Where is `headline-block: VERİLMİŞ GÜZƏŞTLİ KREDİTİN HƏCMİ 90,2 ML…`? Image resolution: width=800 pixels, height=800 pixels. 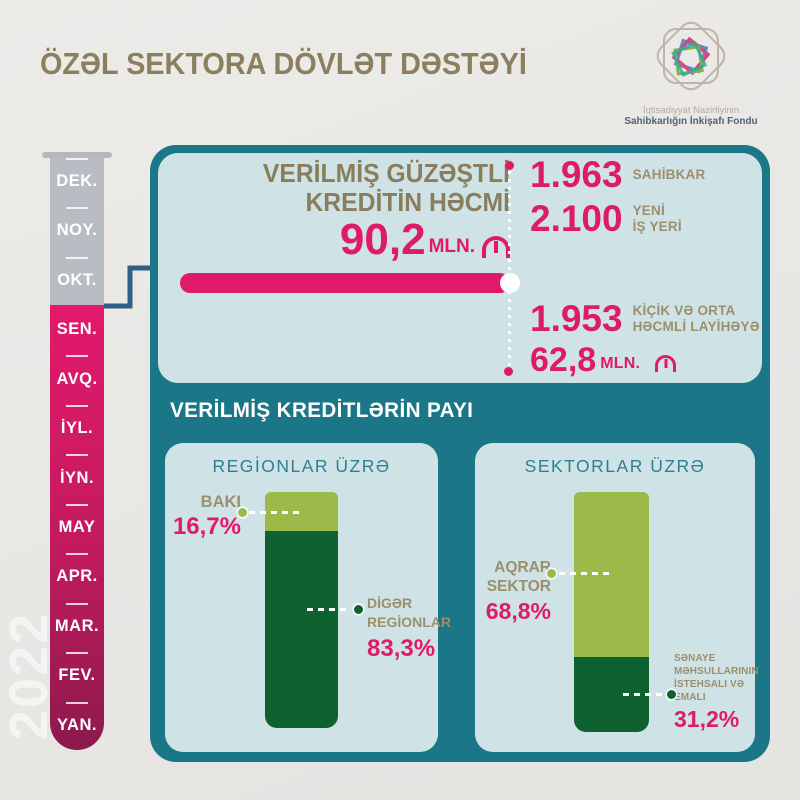
headline-block: VERİLMİŞ GÜZƏŞTLİ KREDİTİN HƏCMİ 90,2 ML… is located at coordinates (340, 211).